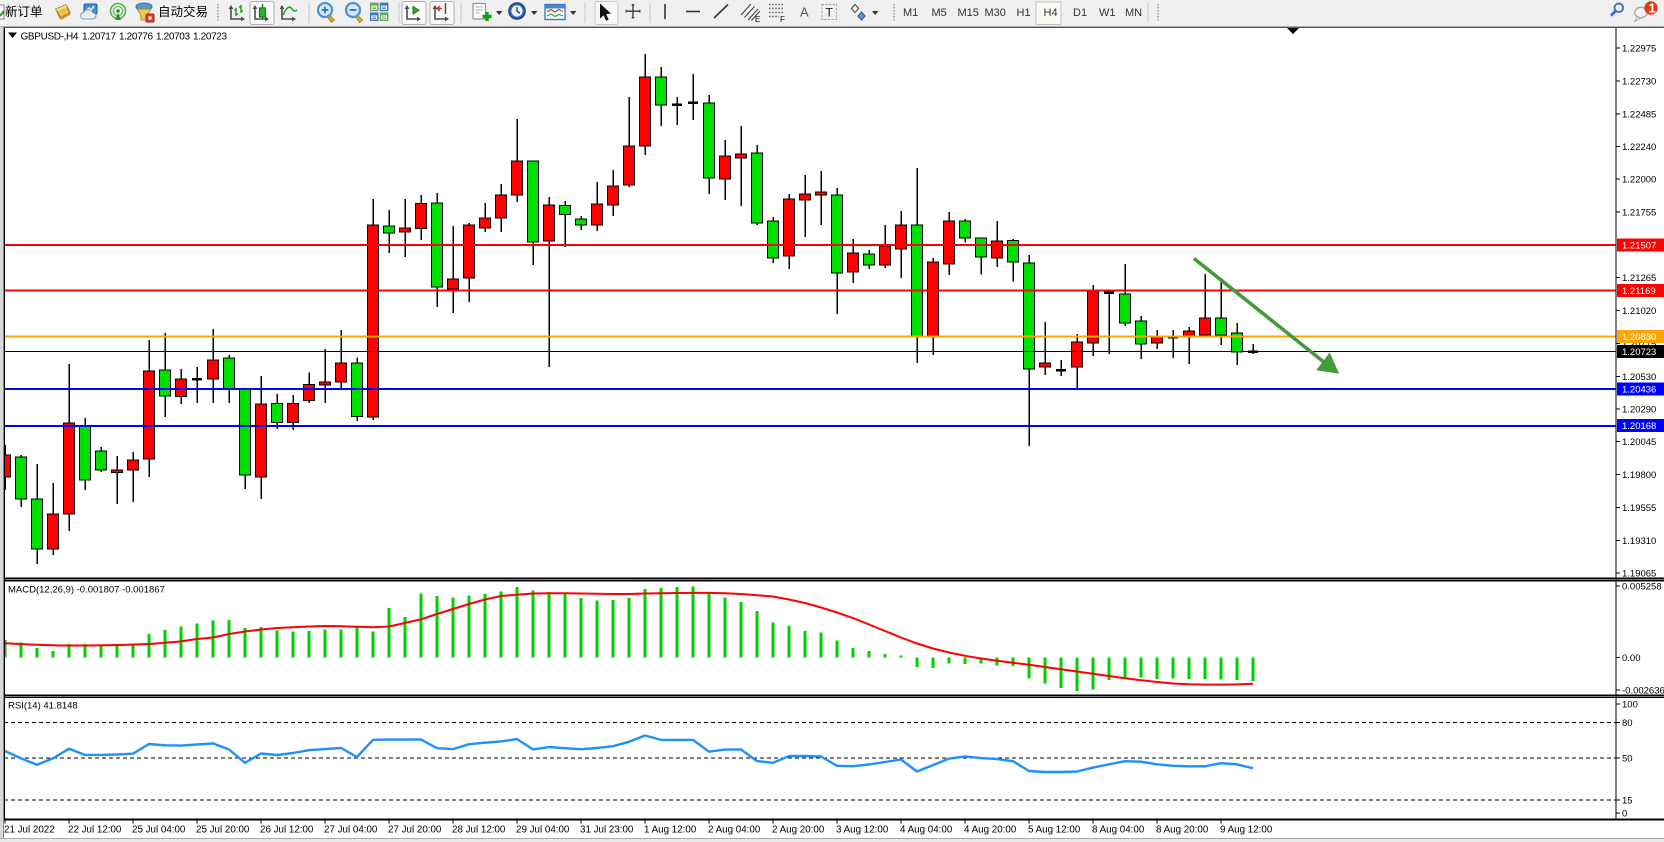 This screenshot has height=842, width=1664. I want to click on svg-text: 1.20703, so click(173, 37).